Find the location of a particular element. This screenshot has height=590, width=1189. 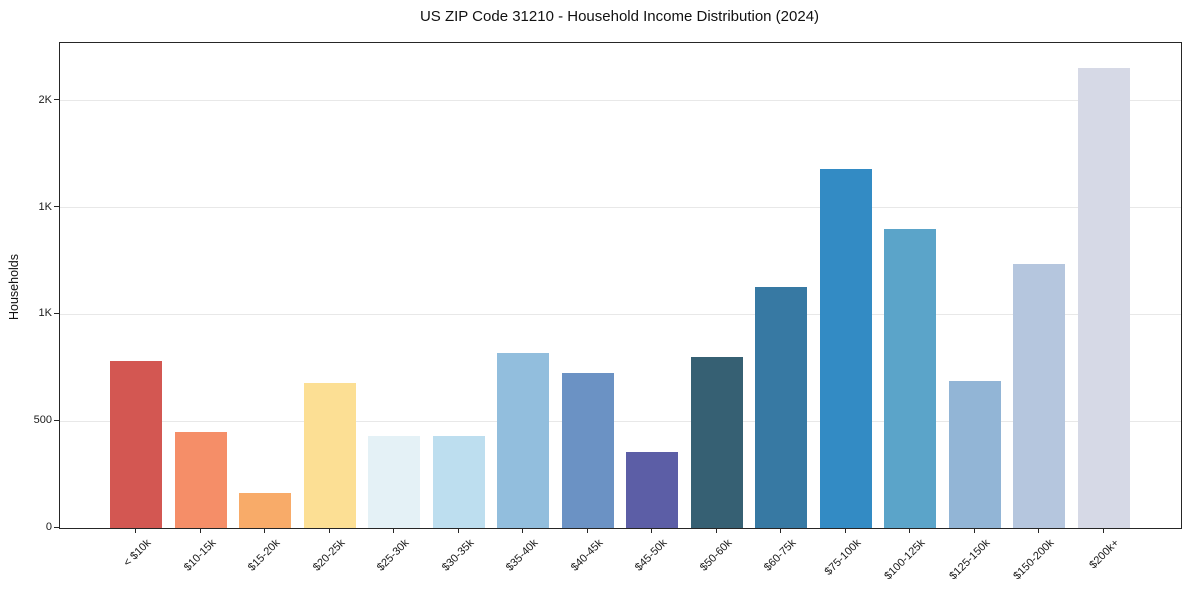

y-tick-label: 0 is located at coordinates (48, 527).